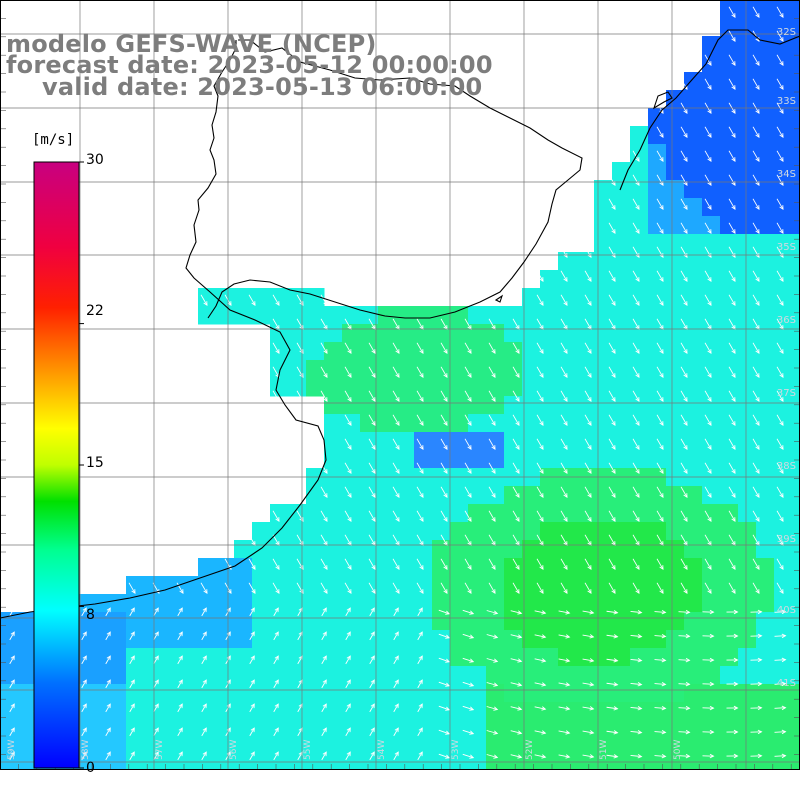  What do you see at coordinates (56, 465) in the screenshot?
I see `colorbar-gradient` at bounding box center [56, 465].